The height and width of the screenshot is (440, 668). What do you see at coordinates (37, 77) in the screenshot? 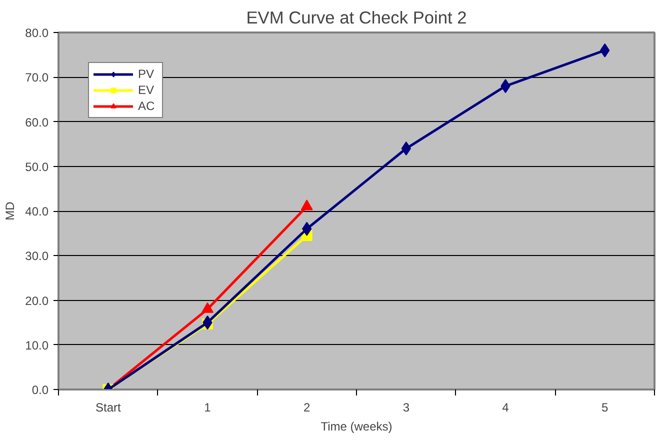
I see `y-tick-label: 70.0` at bounding box center [37, 77].